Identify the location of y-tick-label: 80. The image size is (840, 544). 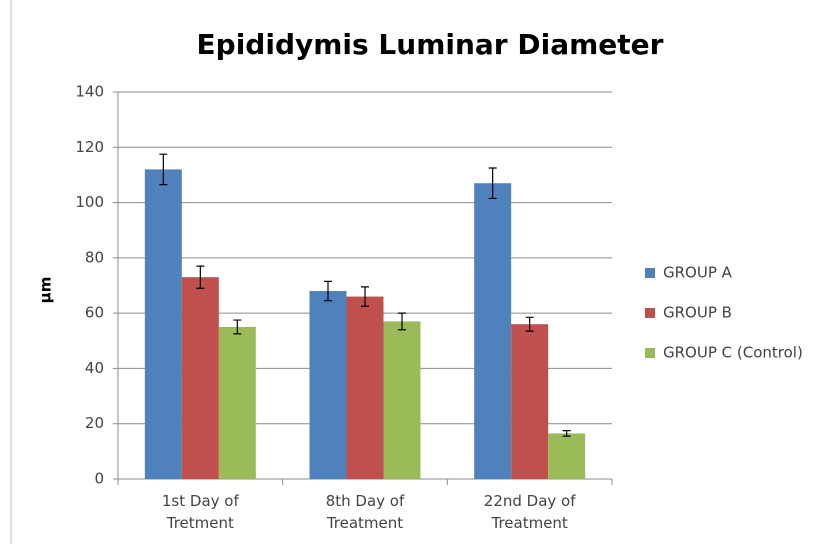
(94, 257).